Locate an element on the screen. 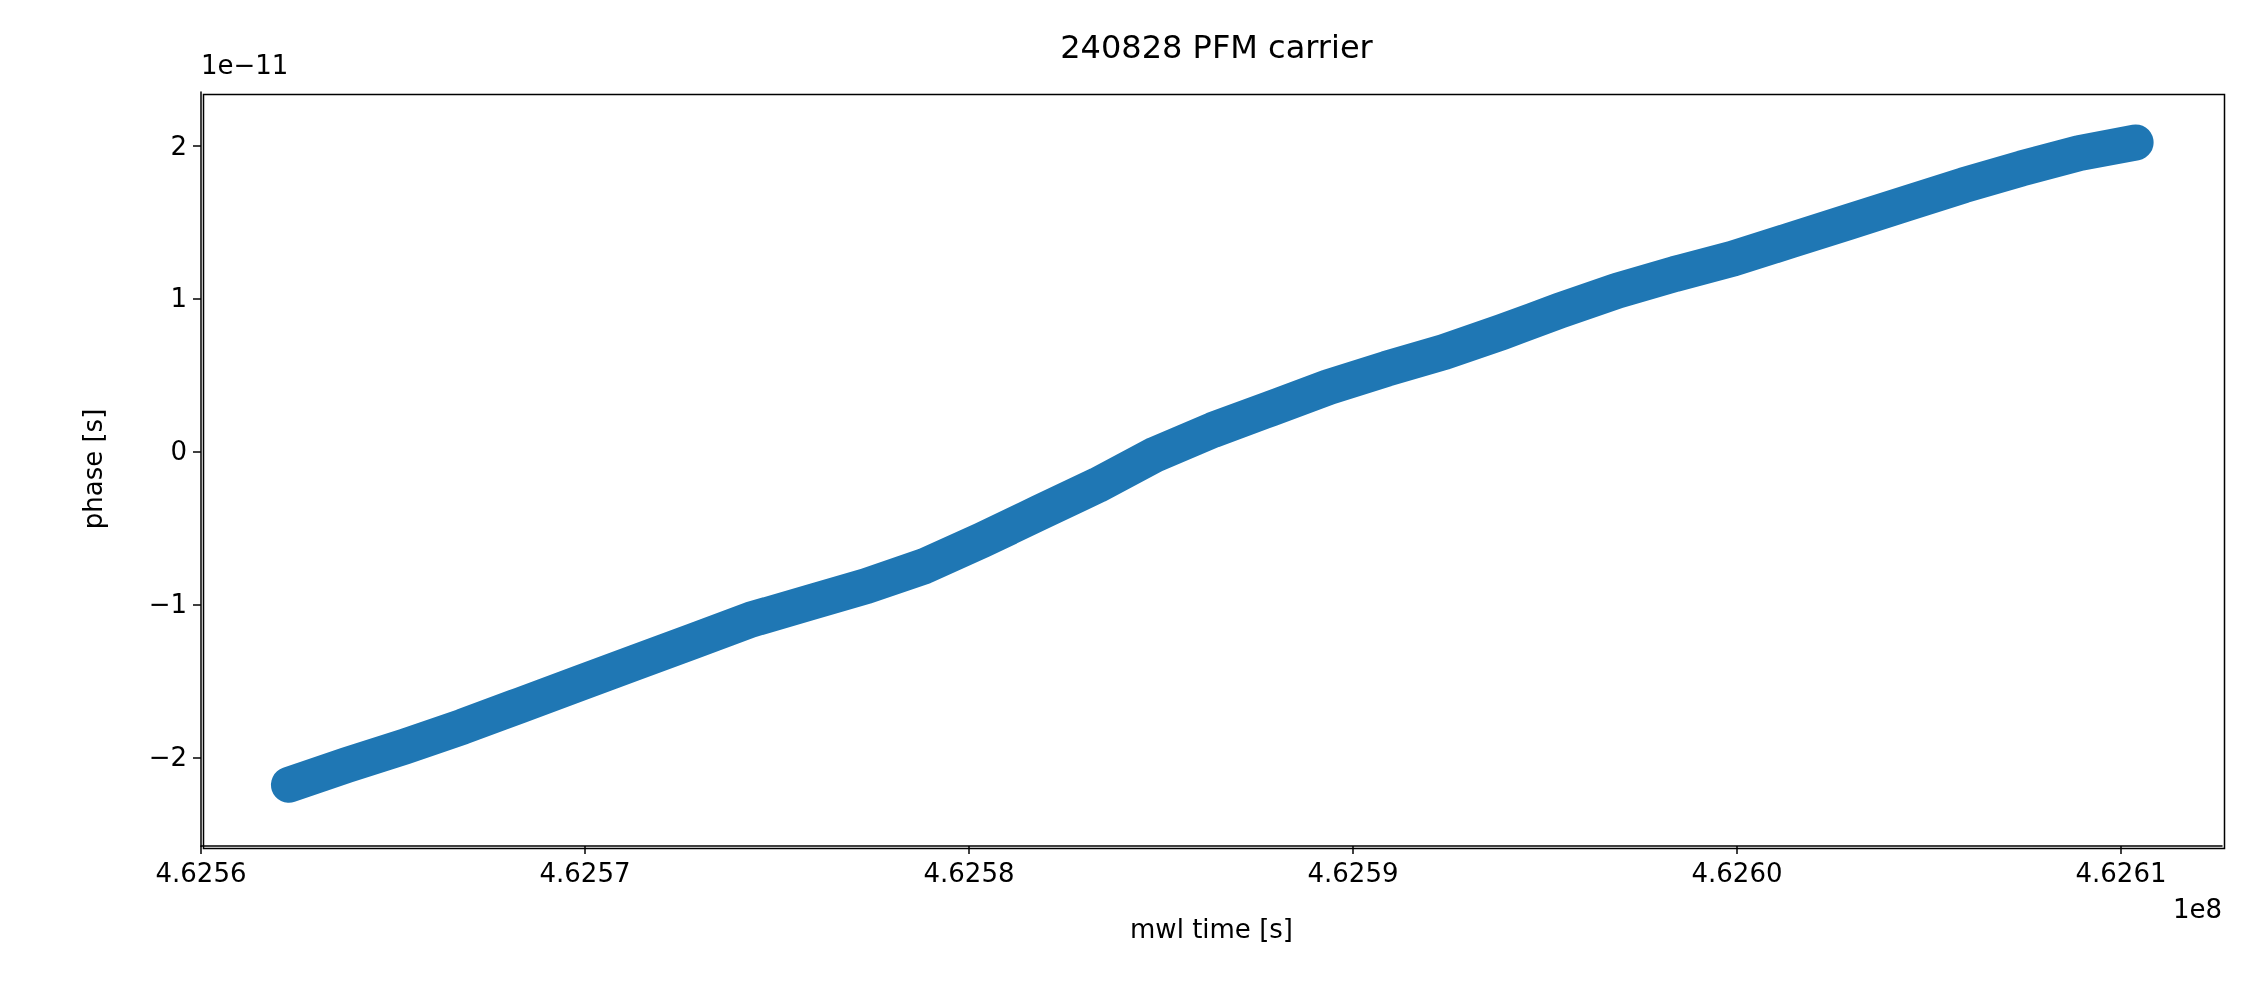  text: 1e8 is located at coordinates (2197, 909).